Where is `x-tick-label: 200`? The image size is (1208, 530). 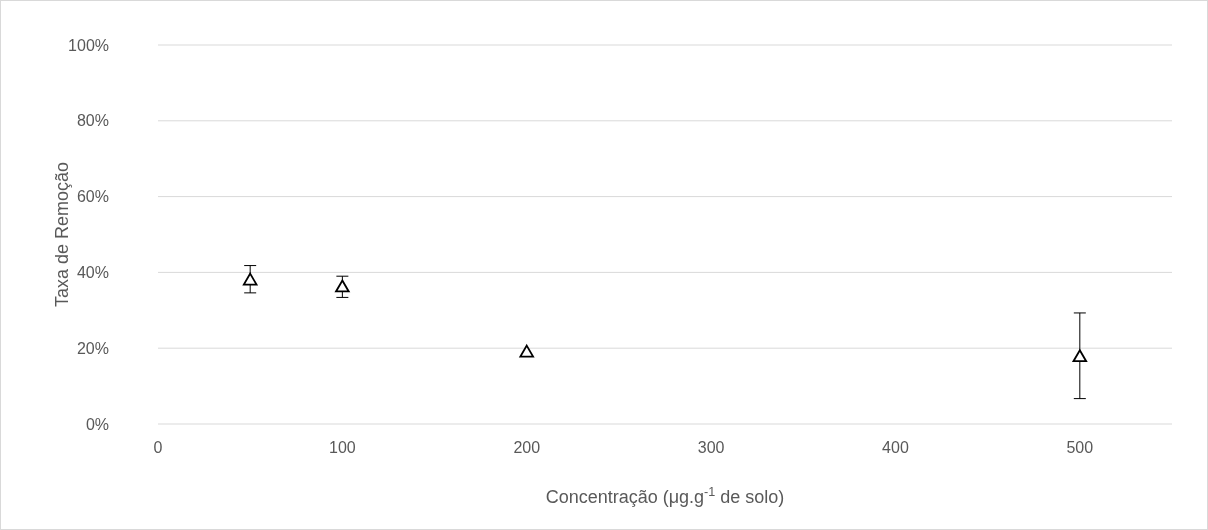 x-tick-label: 200 is located at coordinates (527, 447).